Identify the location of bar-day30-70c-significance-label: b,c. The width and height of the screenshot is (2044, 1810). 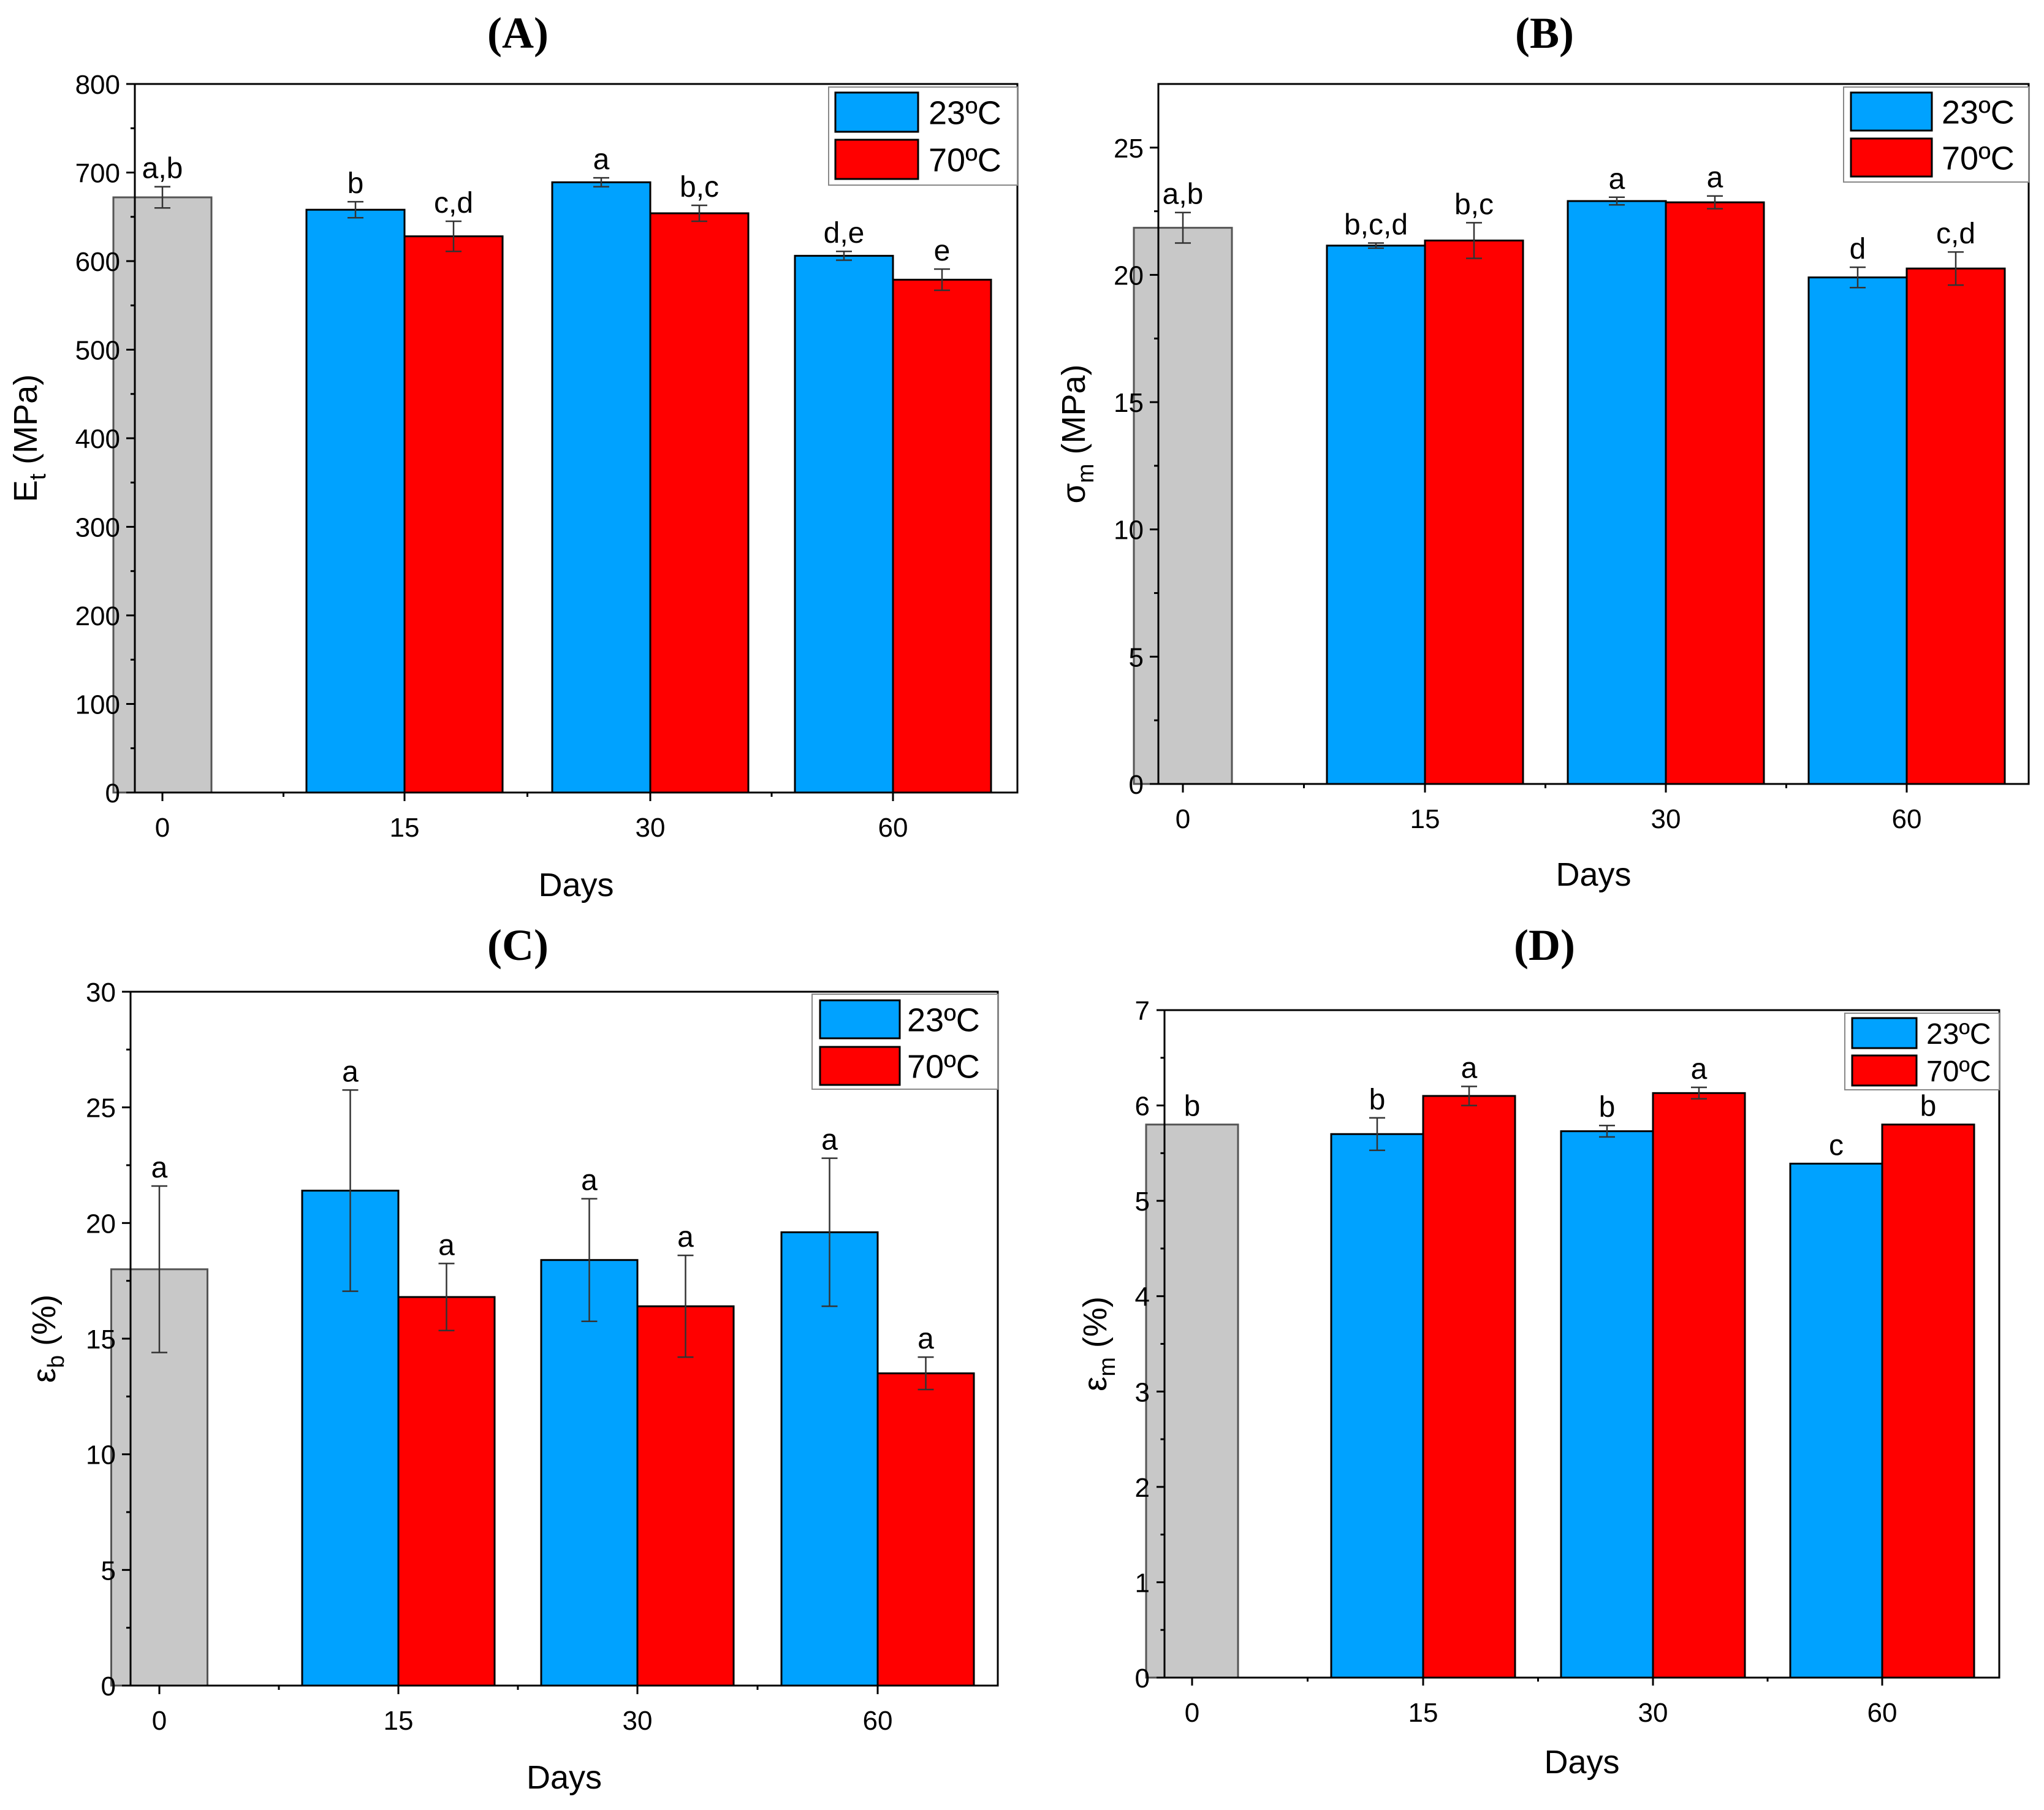
(700, 187).